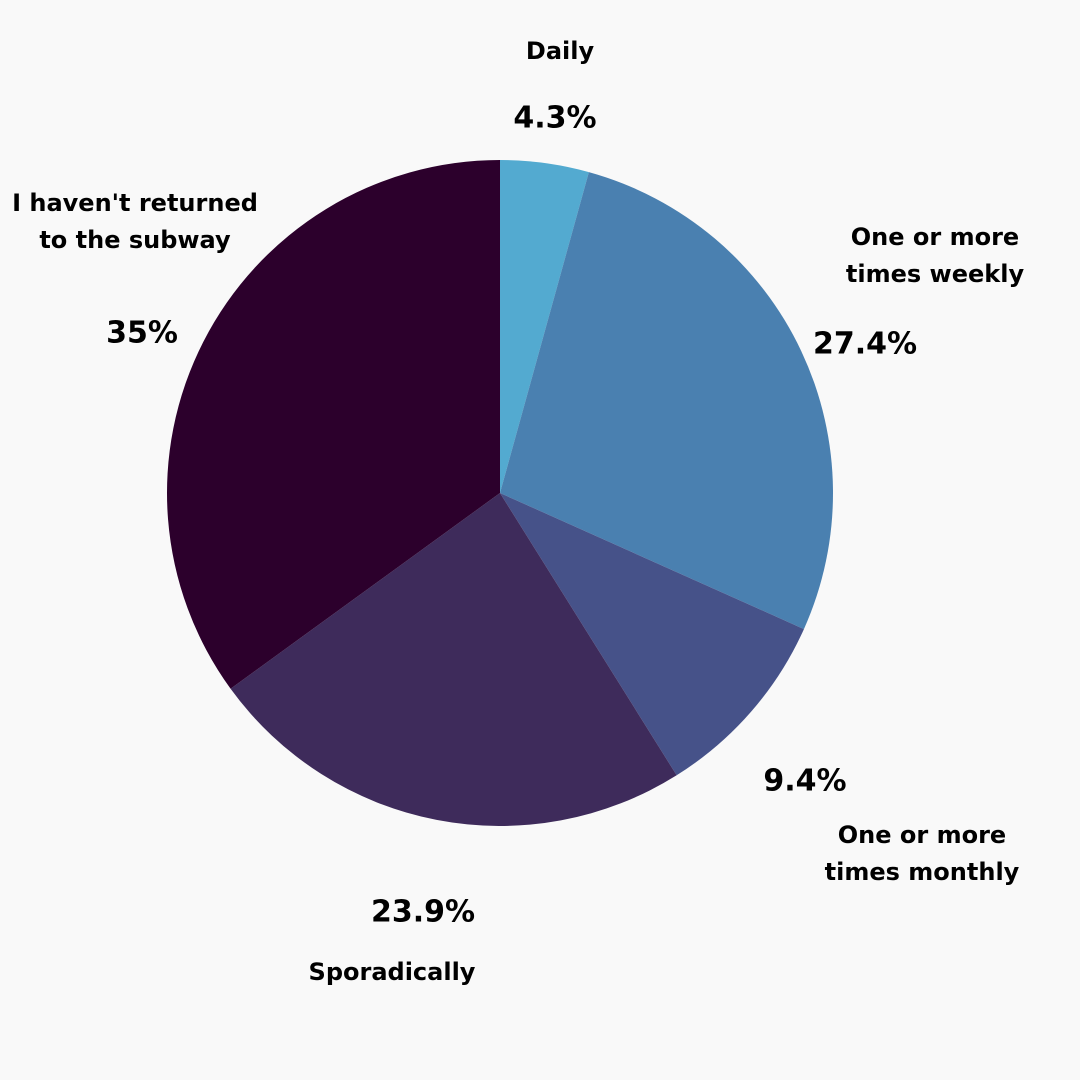 This screenshot has height=1080, width=1080. Describe the element at coordinates (135, 221) in the screenshot. I see `slice-label: I haven't returned to the subway` at that location.